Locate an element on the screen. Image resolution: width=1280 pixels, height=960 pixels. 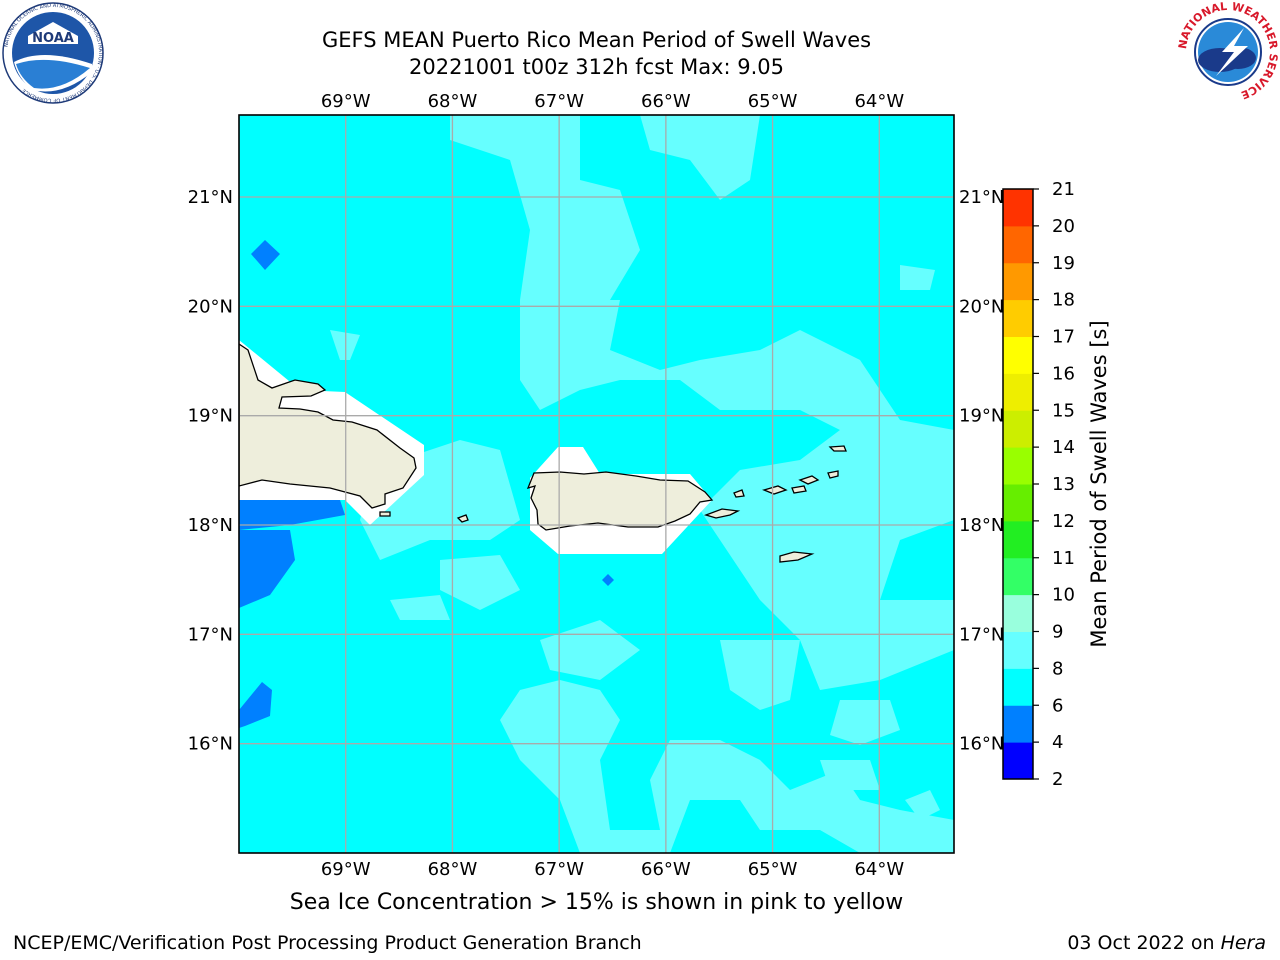
colorbar-tick-label: 11 is located at coordinates (1063, 558).